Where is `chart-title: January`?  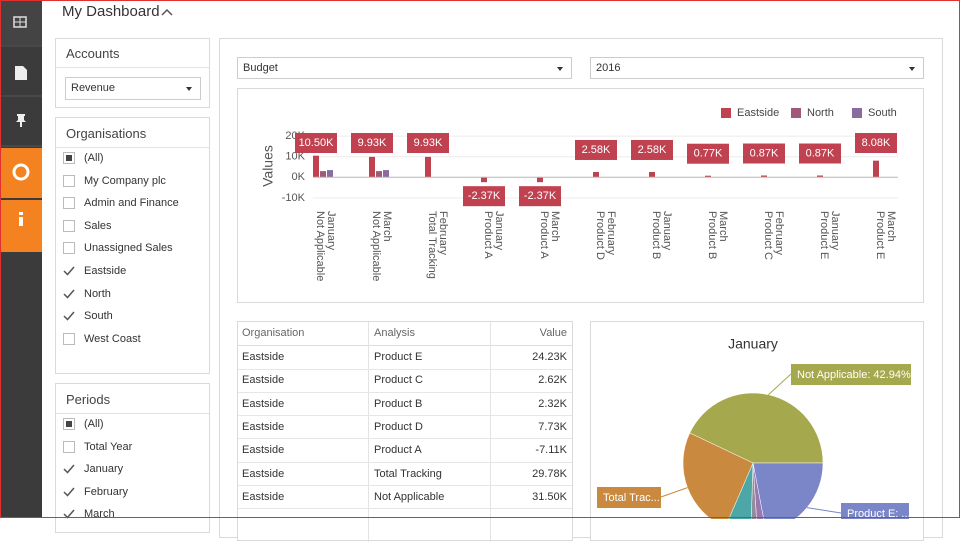 chart-title: January is located at coordinates (753, 344).